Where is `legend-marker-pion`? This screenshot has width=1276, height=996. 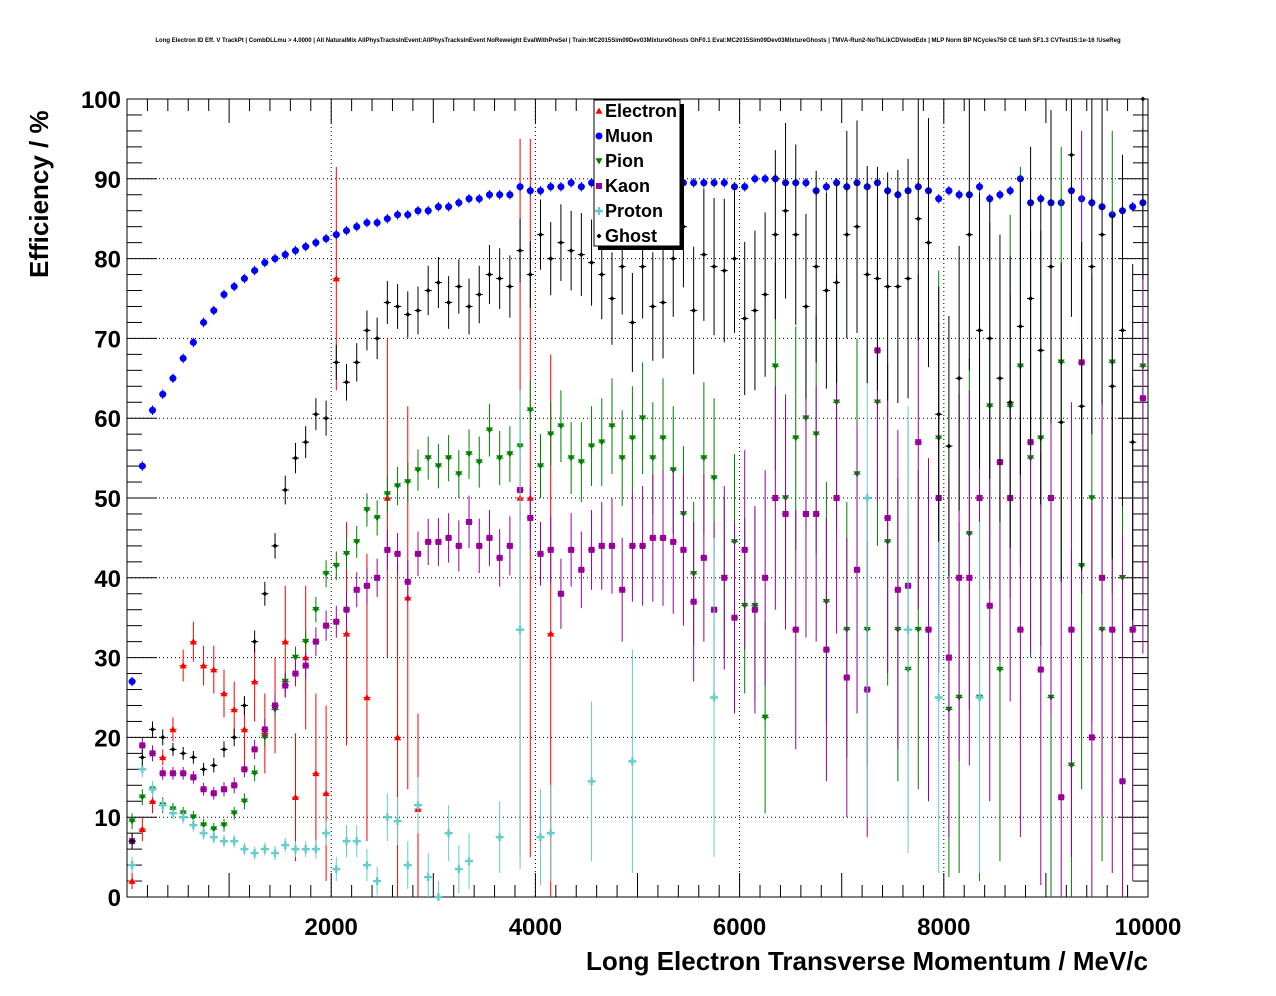 legend-marker-pion is located at coordinates (599, 161).